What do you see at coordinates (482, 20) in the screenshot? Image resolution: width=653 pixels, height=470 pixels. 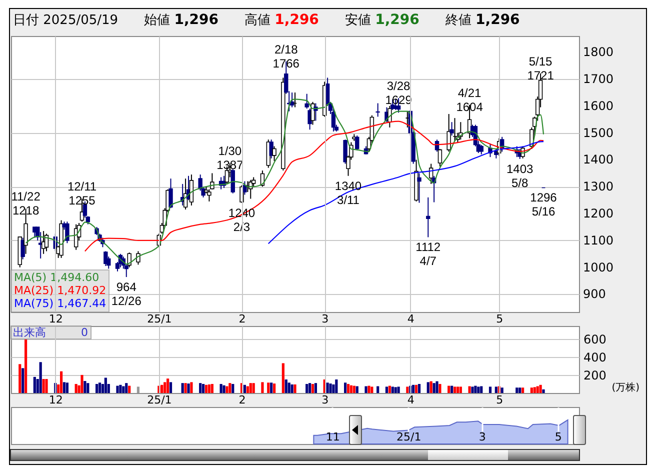 I see `text: 終値 1,296` at bounding box center [482, 20].